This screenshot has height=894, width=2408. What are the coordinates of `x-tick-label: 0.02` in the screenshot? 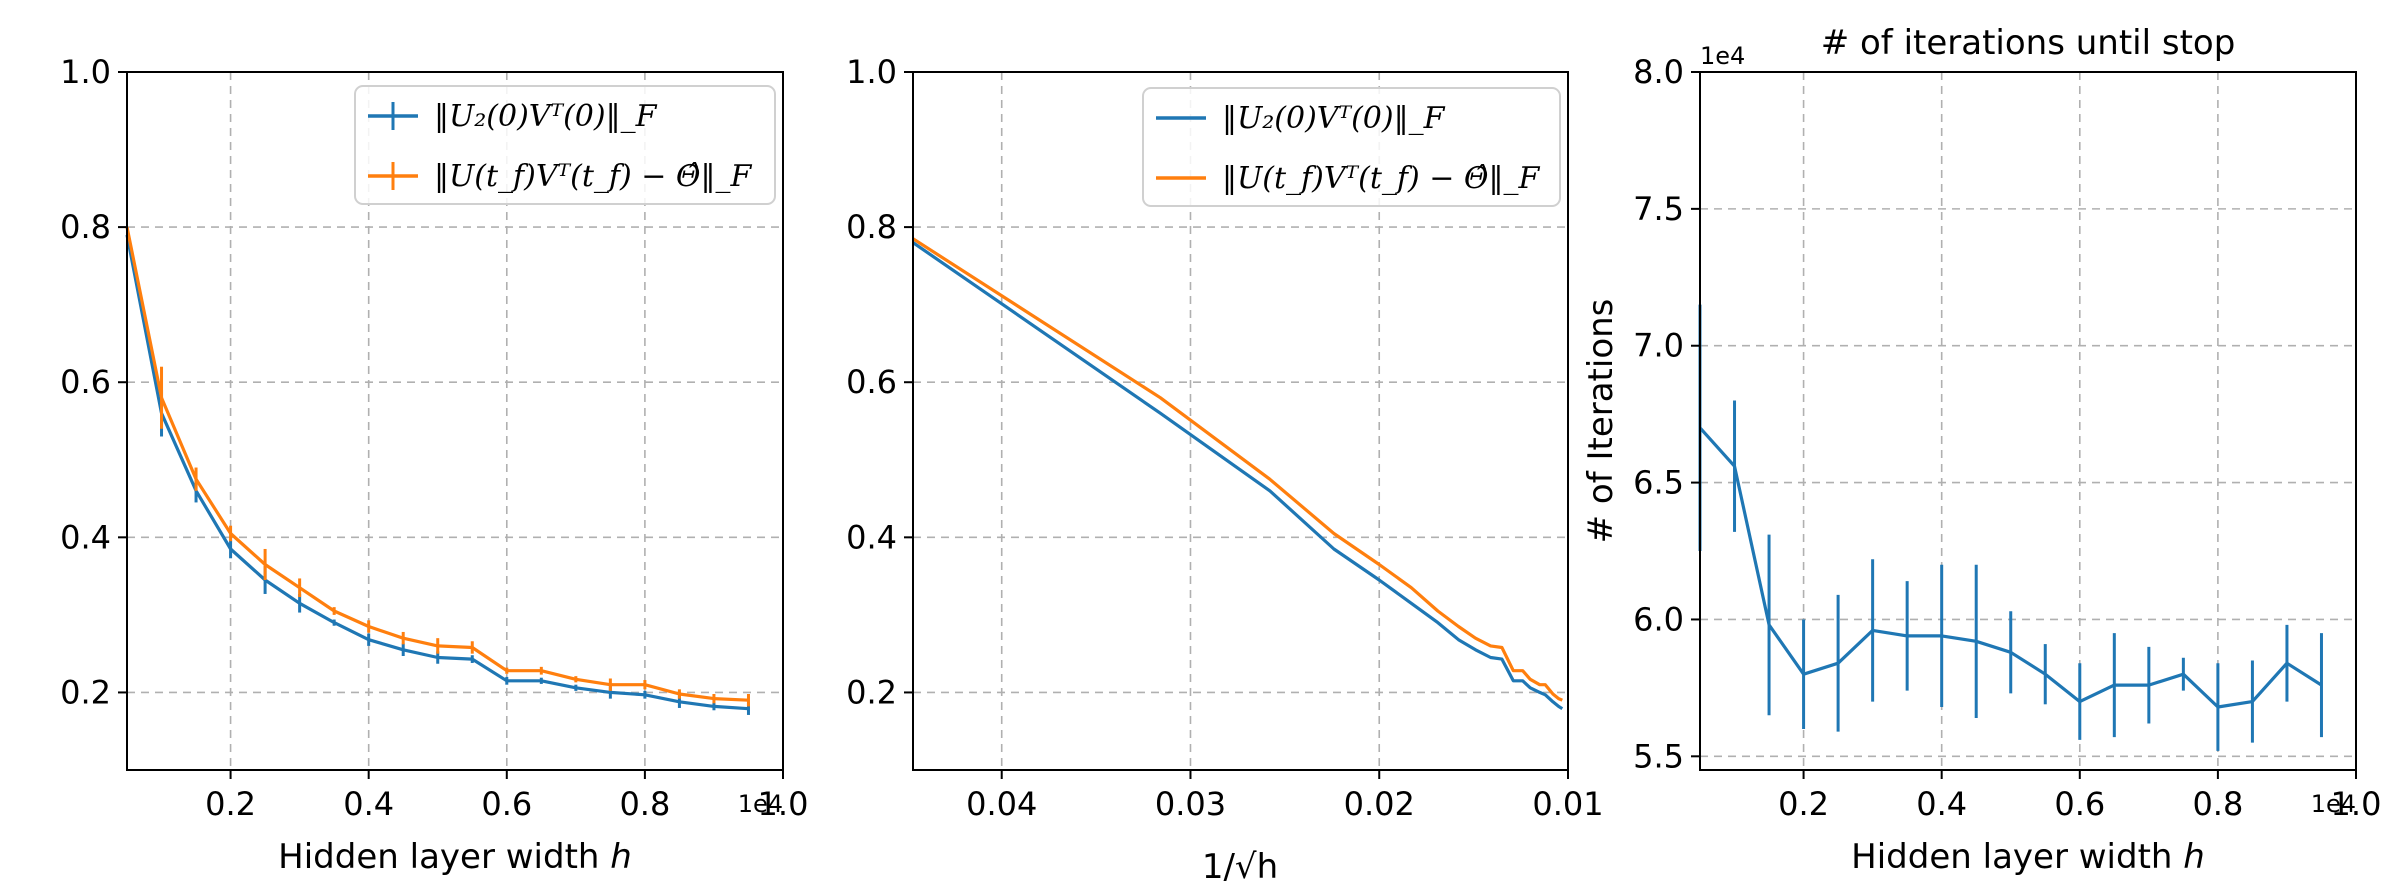 It's located at (1379, 804).